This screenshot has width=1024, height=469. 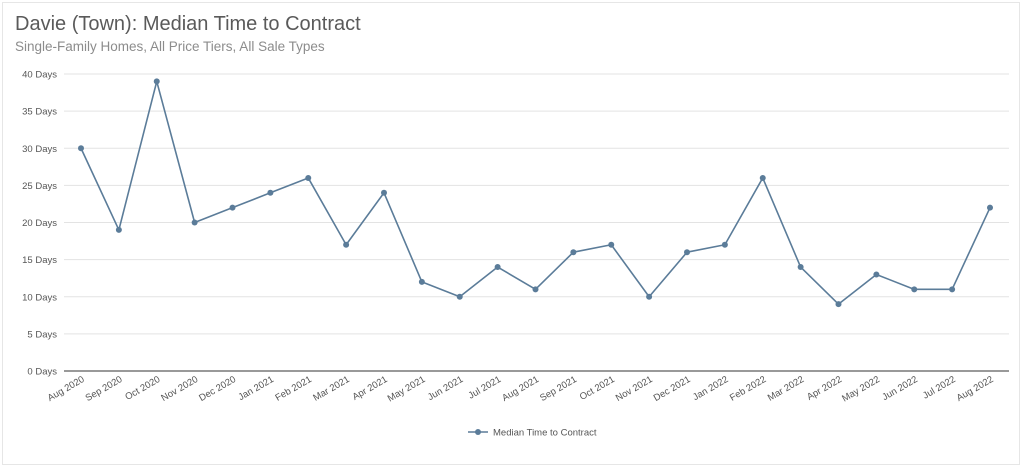 What do you see at coordinates (786, 389) in the screenshot?
I see `x-tick-label: Mar 2022` at bounding box center [786, 389].